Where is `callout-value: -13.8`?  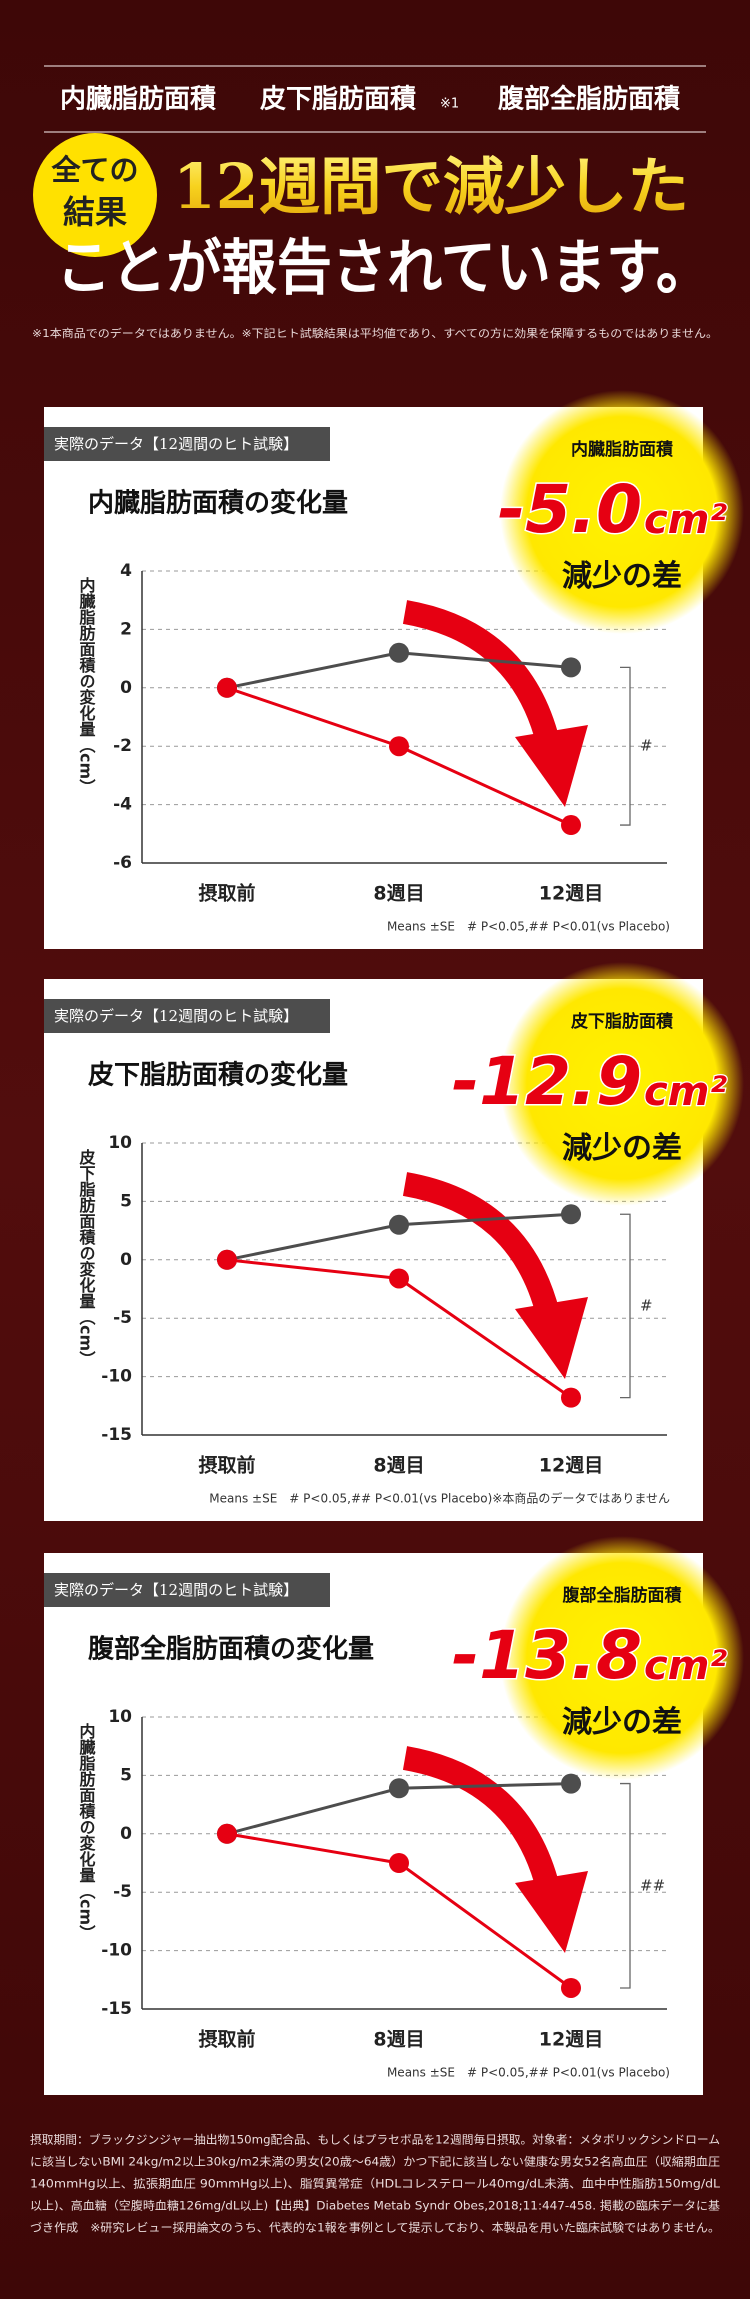
callout-value: -13.8 is located at coordinates (547, 1655).